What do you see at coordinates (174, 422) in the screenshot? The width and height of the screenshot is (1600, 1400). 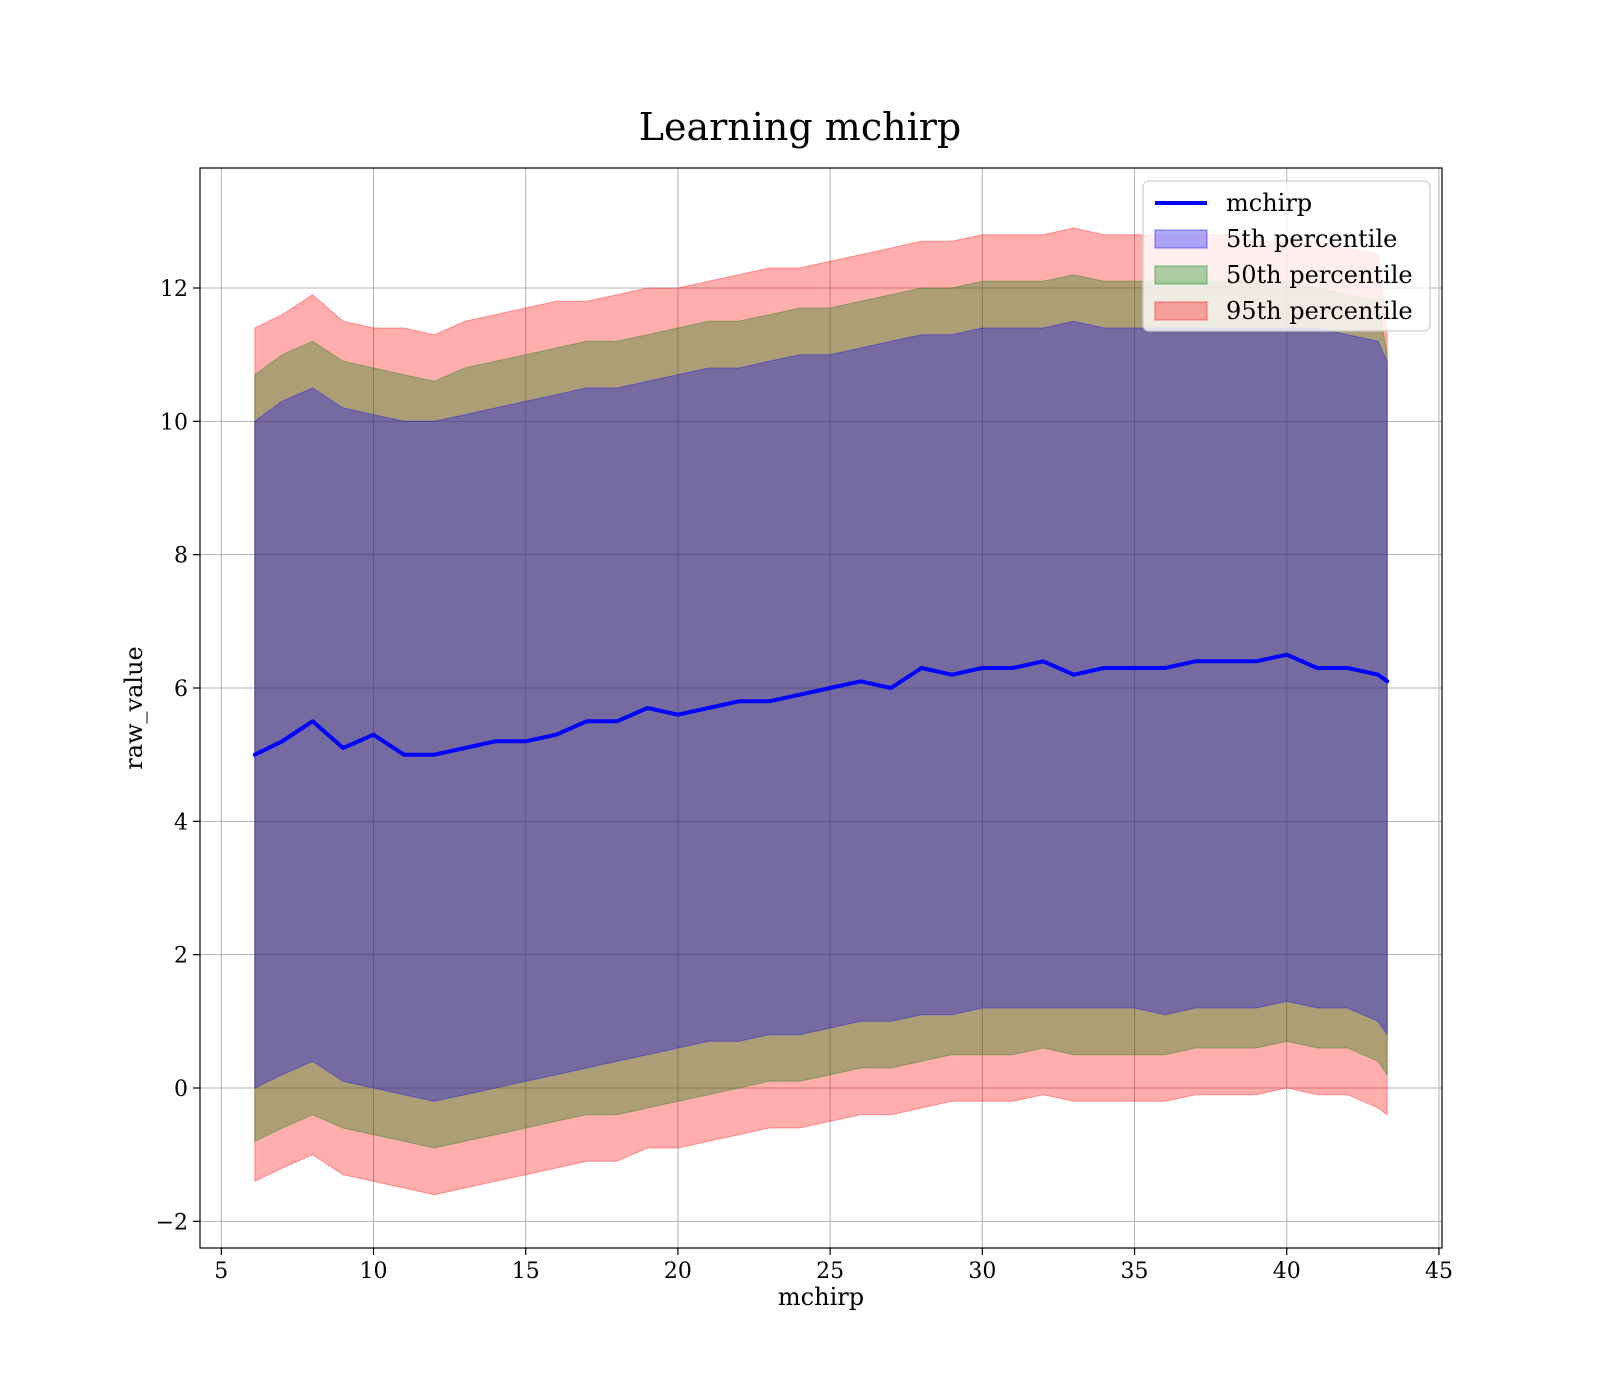 I see `y-tick-label: 10` at bounding box center [174, 422].